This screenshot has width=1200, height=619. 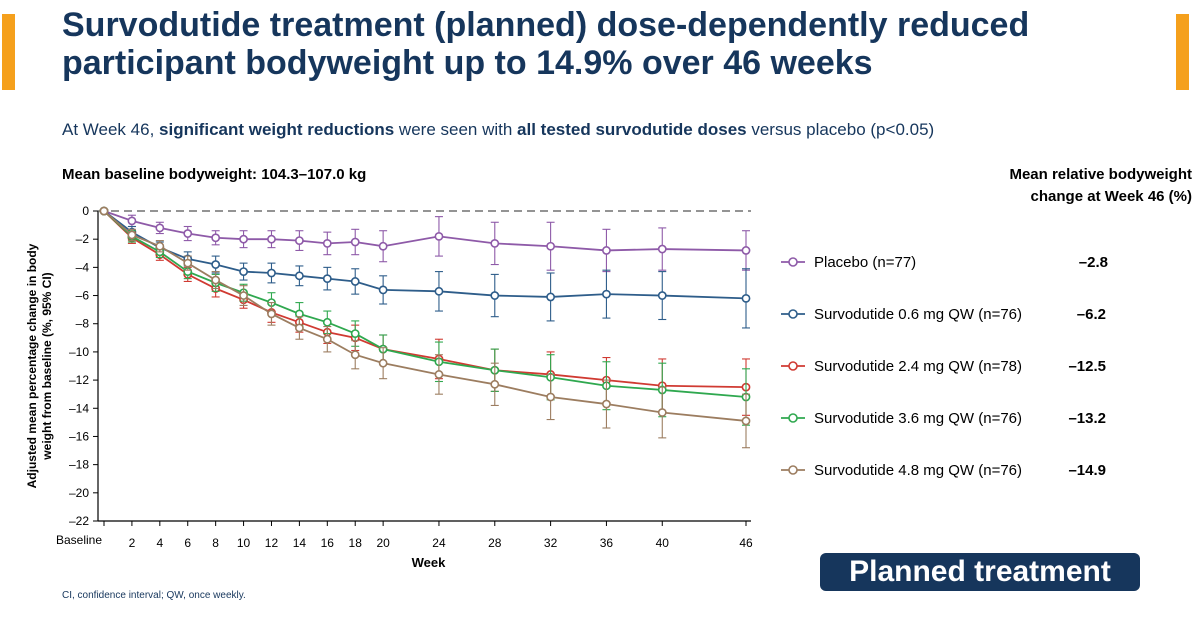 What do you see at coordinates (632, 129) in the screenshot?
I see `subtitle-bold-2: all tested survodutide doses` at bounding box center [632, 129].